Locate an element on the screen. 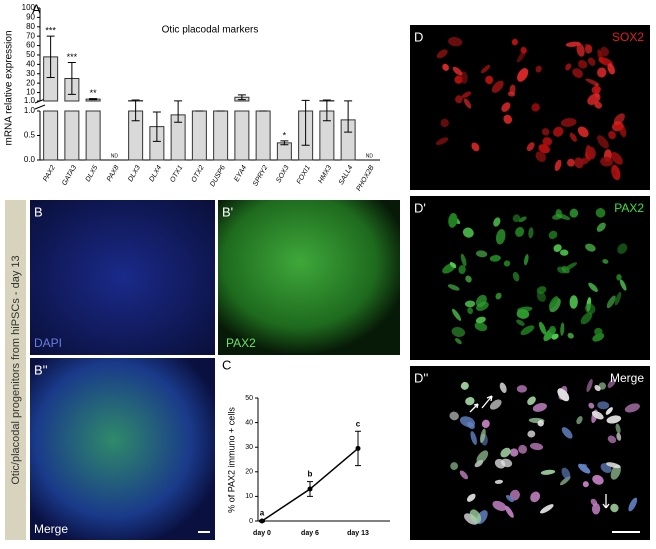  x-tick-label: PHOX2B is located at coordinates (365, 178).